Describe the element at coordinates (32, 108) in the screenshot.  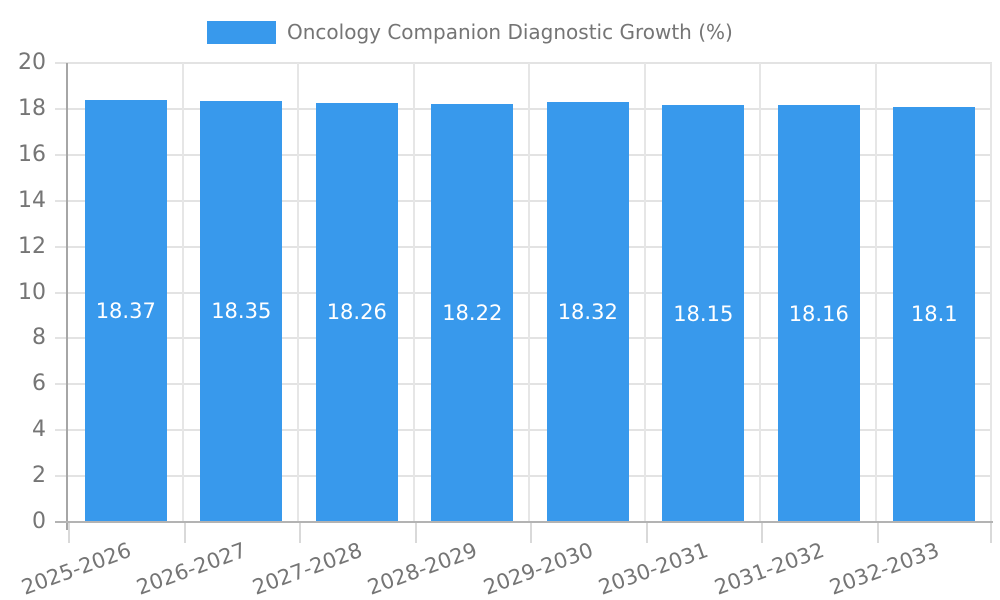
I see `y-axis-tick-label: 18` at that location.